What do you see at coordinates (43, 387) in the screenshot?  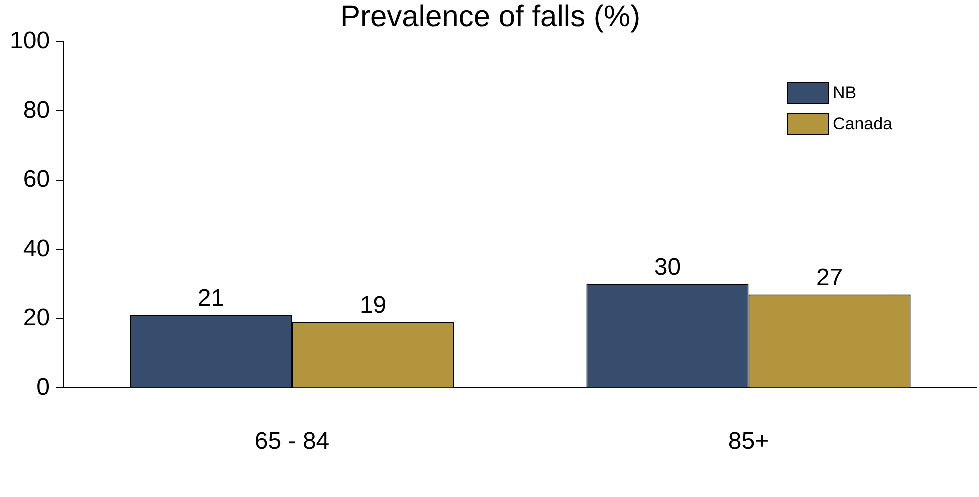 I see `y-tick-label: 0` at bounding box center [43, 387].